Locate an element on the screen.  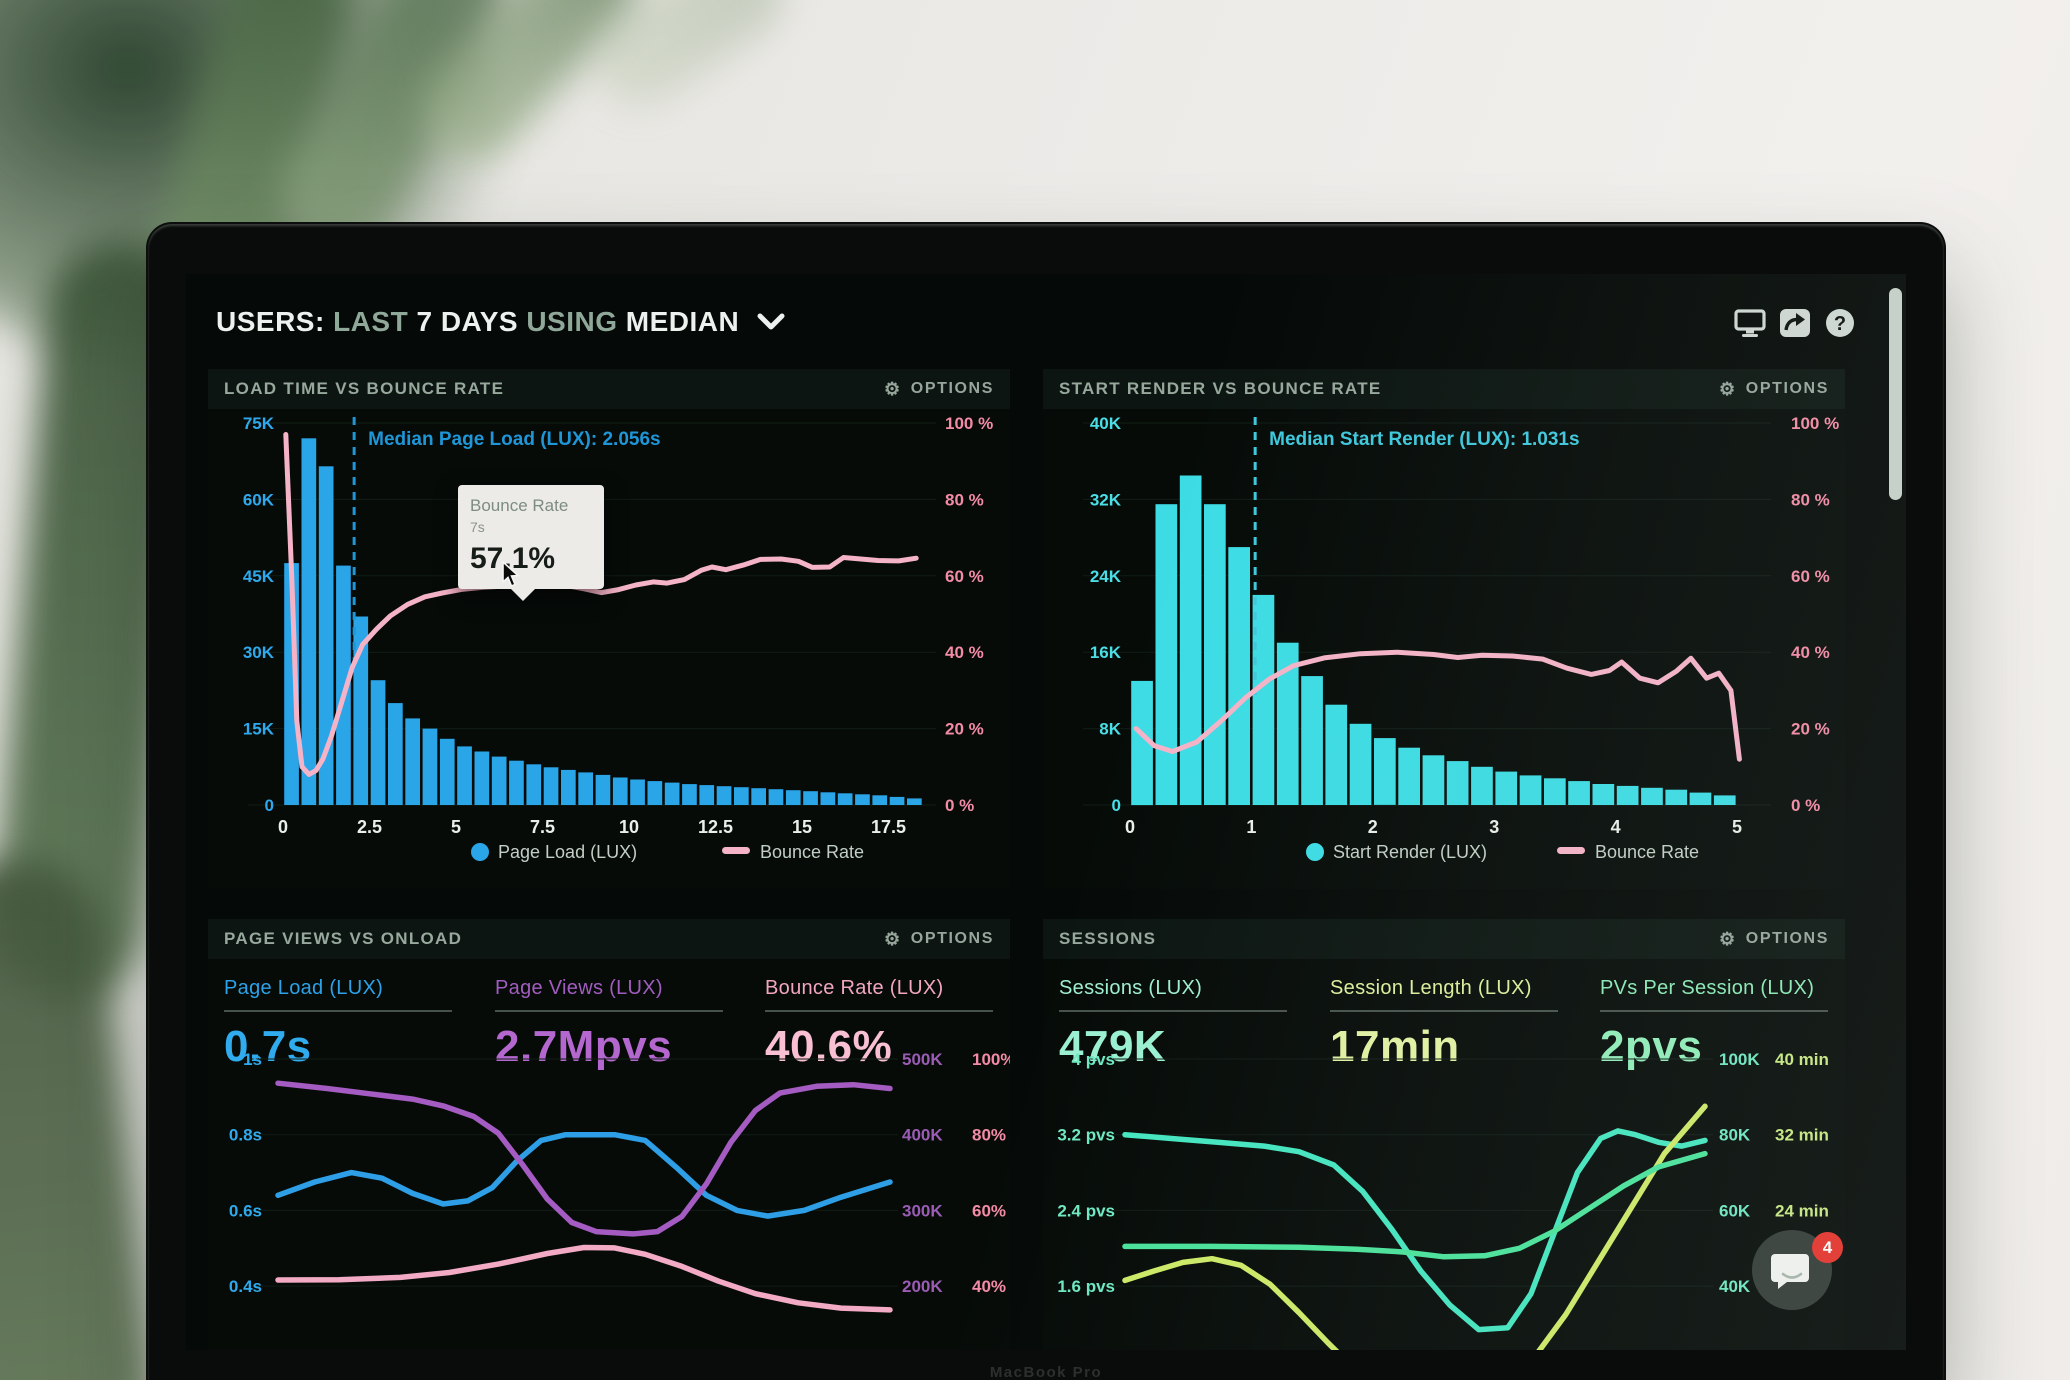
title-users: USERS: is located at coordinates (270, 321).